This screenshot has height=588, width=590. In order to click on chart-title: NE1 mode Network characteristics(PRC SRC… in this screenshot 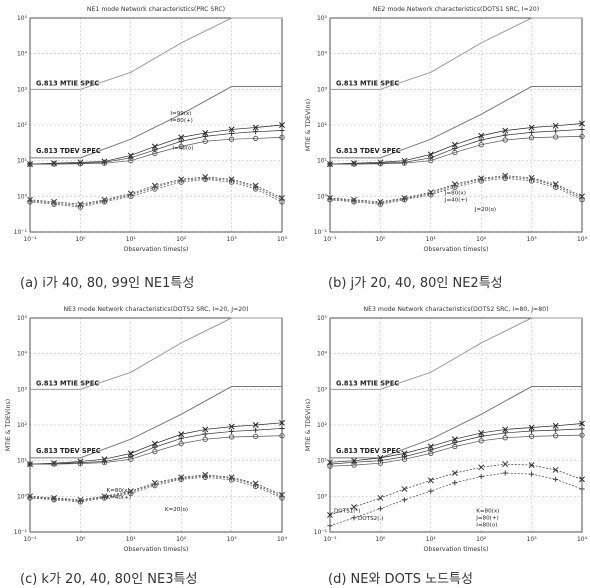, I will do `click(156, 9)`.